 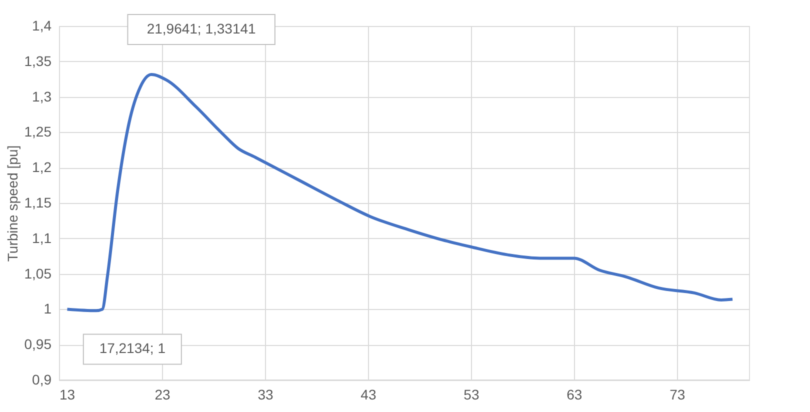 What do you see at coordinates (38, 344) in the screenshot?
I see `y-tick-label: 0,95` at bounding box center [38, 344].